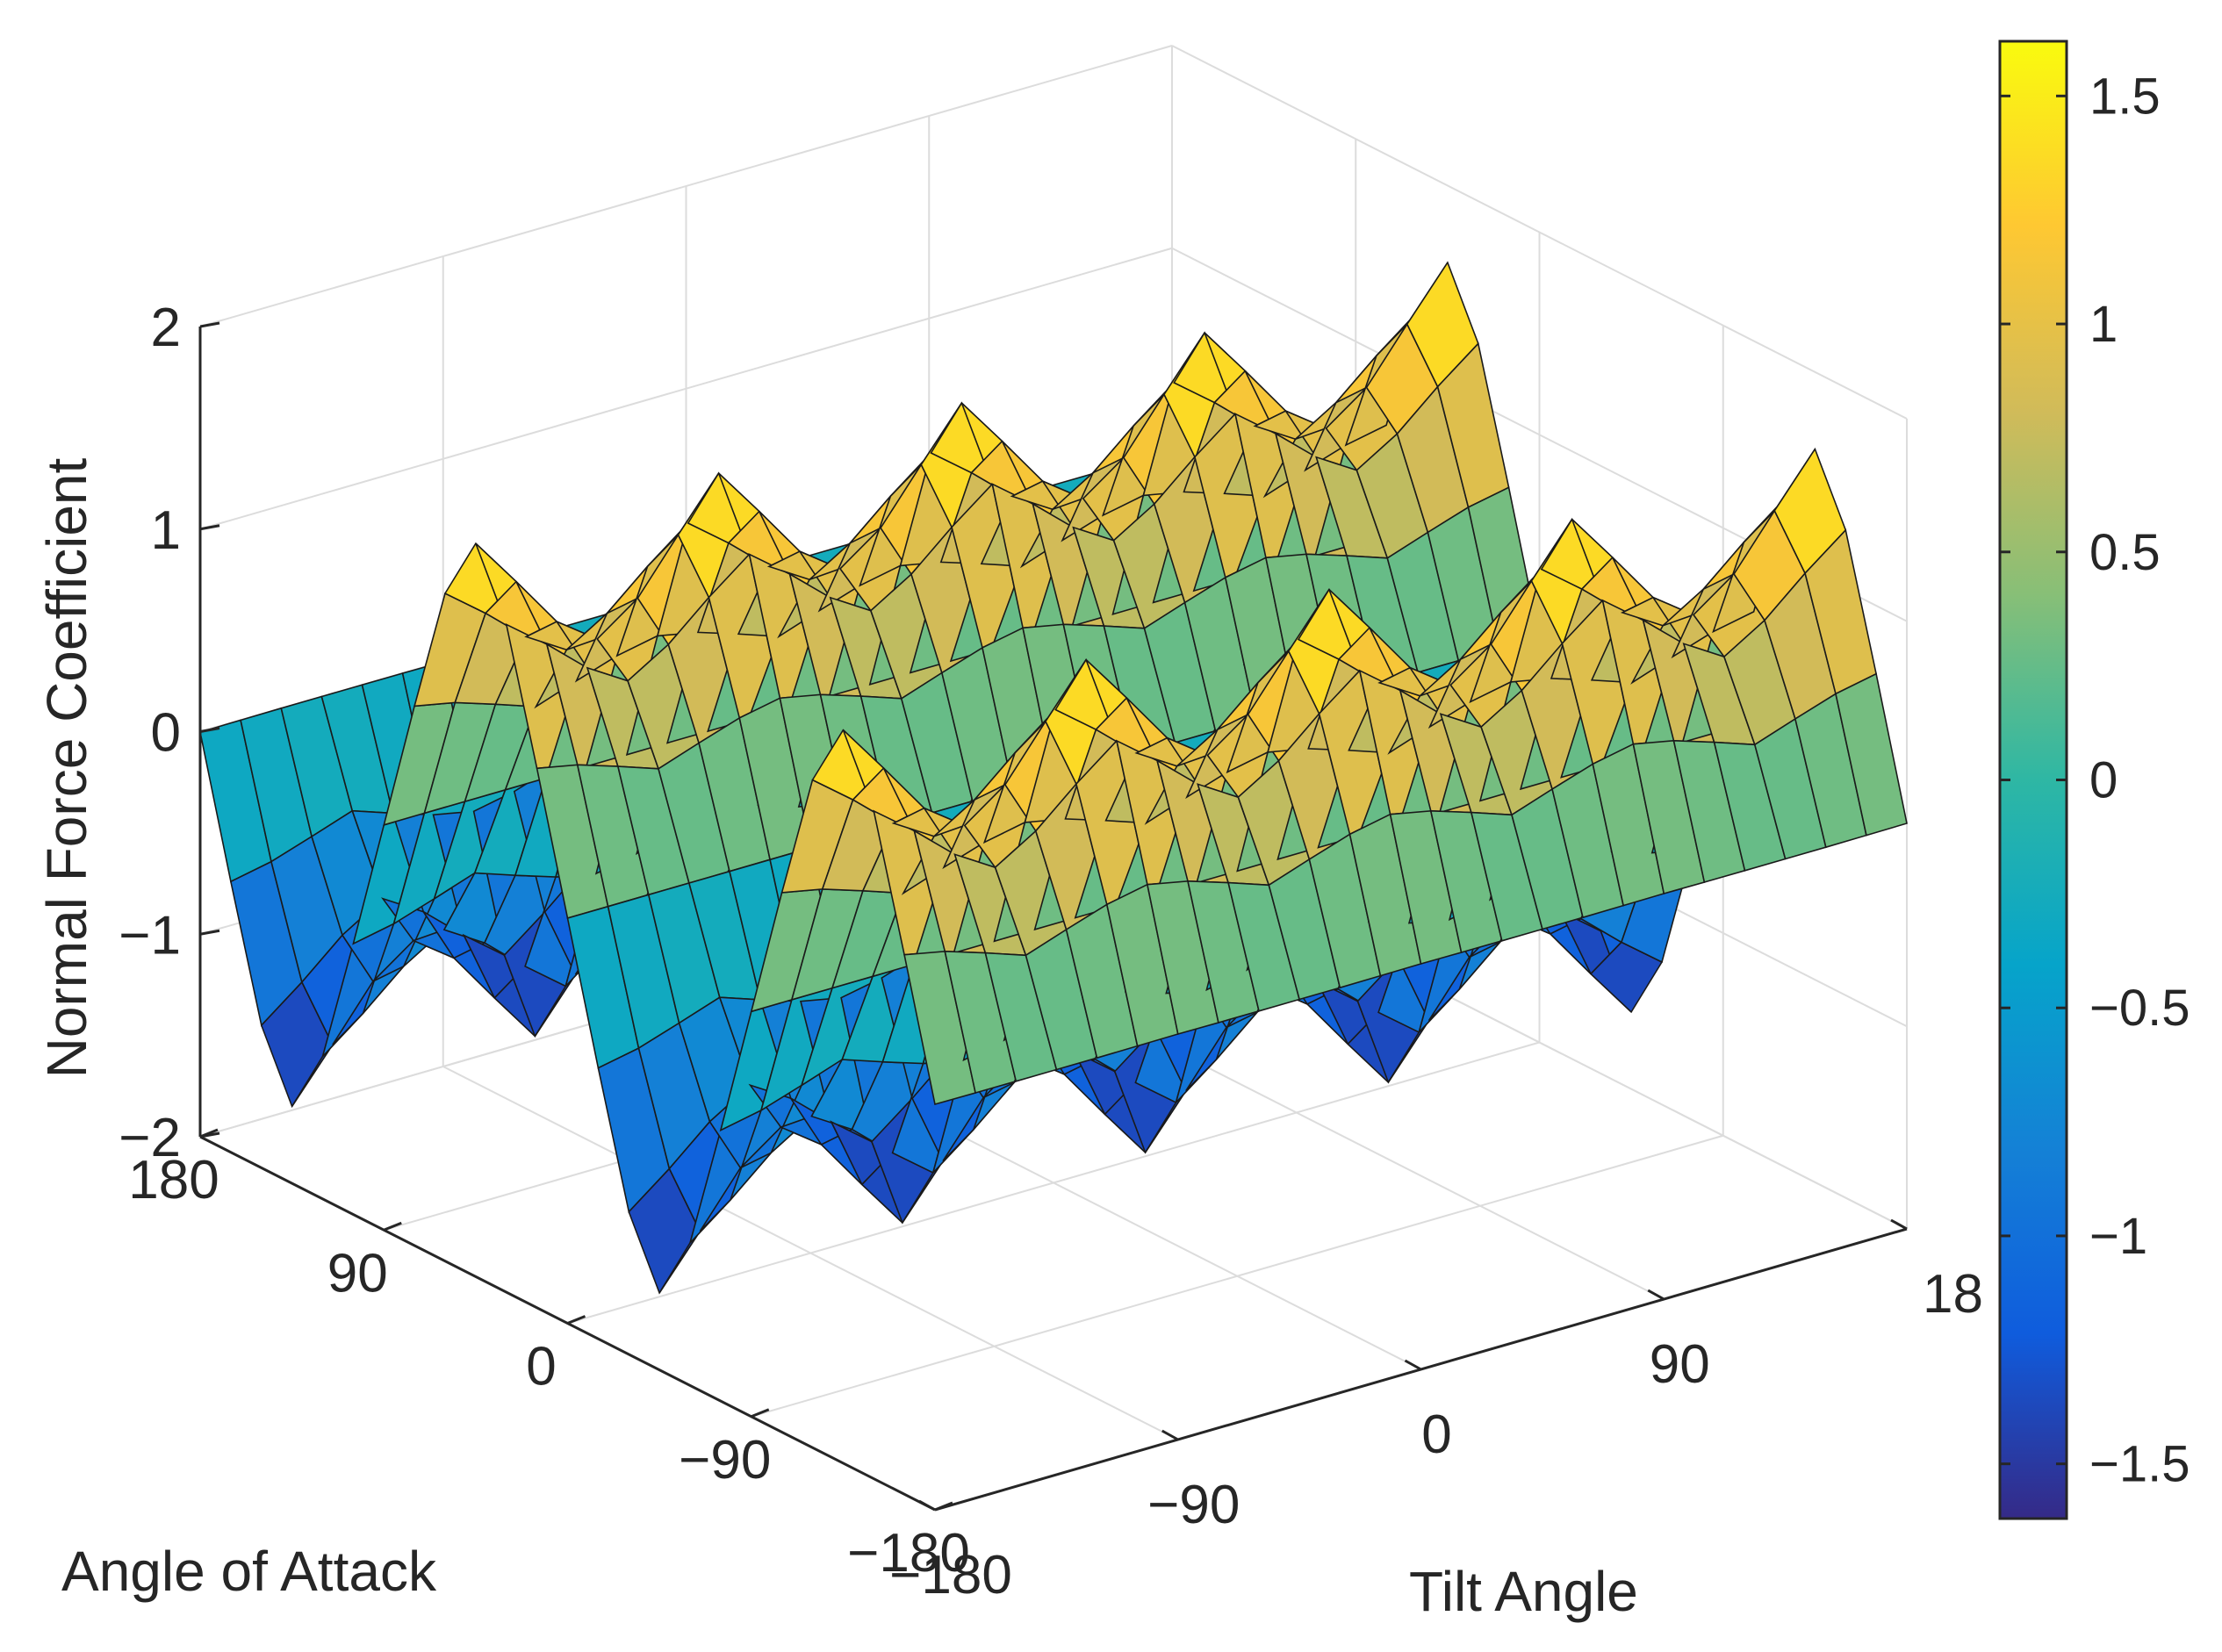 The image size is (2222, 1652). What do you see at coordinates (174, 1180) in the screenshot?
I see `y-tick-label: 180` at bounding box center [174, 1180].